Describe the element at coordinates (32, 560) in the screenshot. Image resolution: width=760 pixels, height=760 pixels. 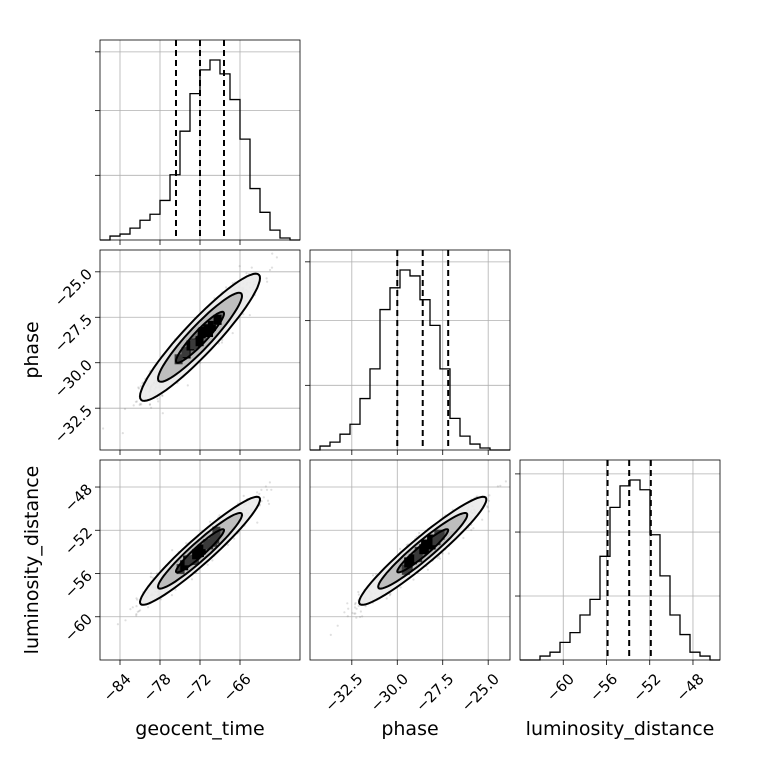
I see `axis-label-luminosity_distance: luminosity_distance` at that location.